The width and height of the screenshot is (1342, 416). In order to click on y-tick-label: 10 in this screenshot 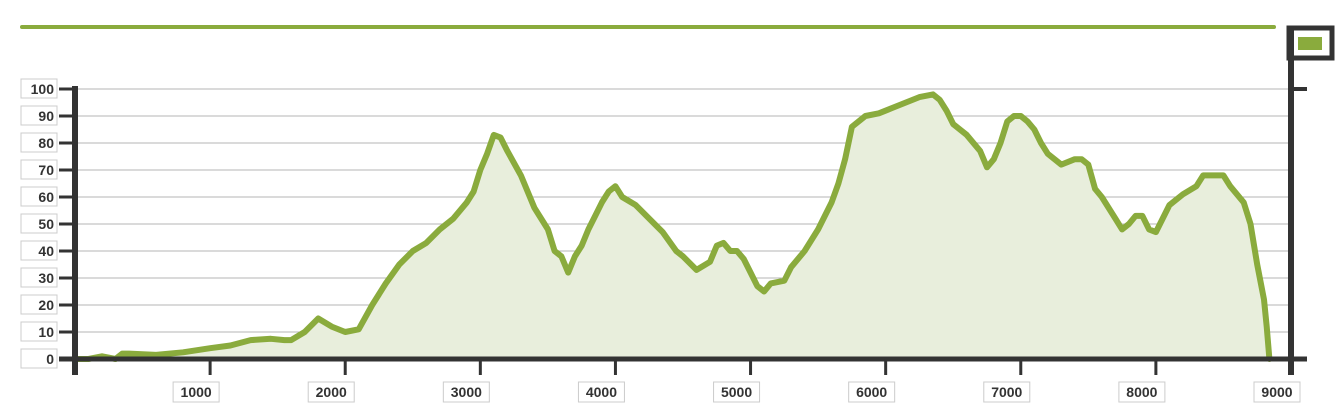, I will do `click(46, 332)`.